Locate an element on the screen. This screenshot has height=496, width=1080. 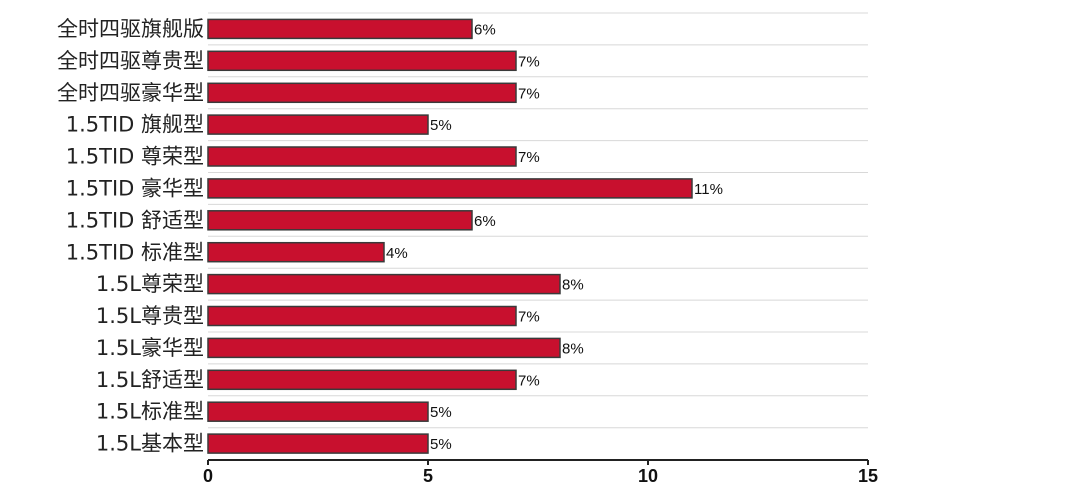
category-label: 1.5TID 豪华型 is located at coordinates (135, 188).